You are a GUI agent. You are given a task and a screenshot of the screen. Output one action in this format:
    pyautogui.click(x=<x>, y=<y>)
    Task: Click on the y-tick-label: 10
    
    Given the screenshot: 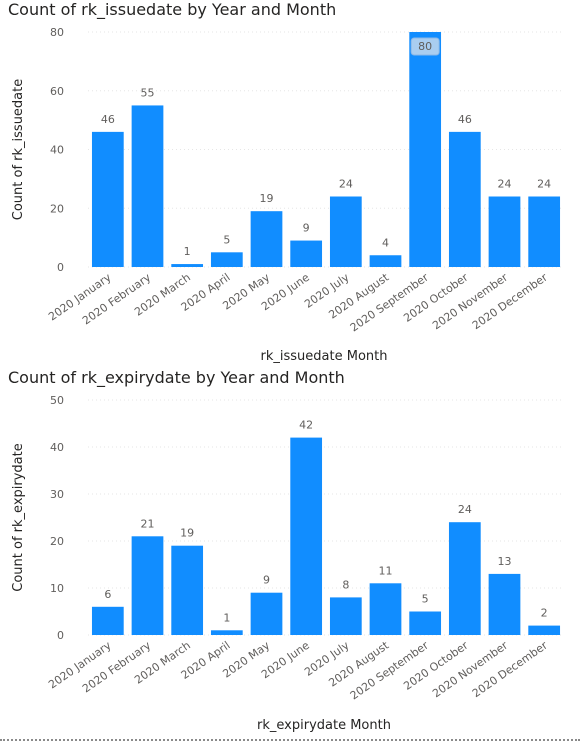 What is the action you would take?
    pyautogui.click(x=57, y=588)
    